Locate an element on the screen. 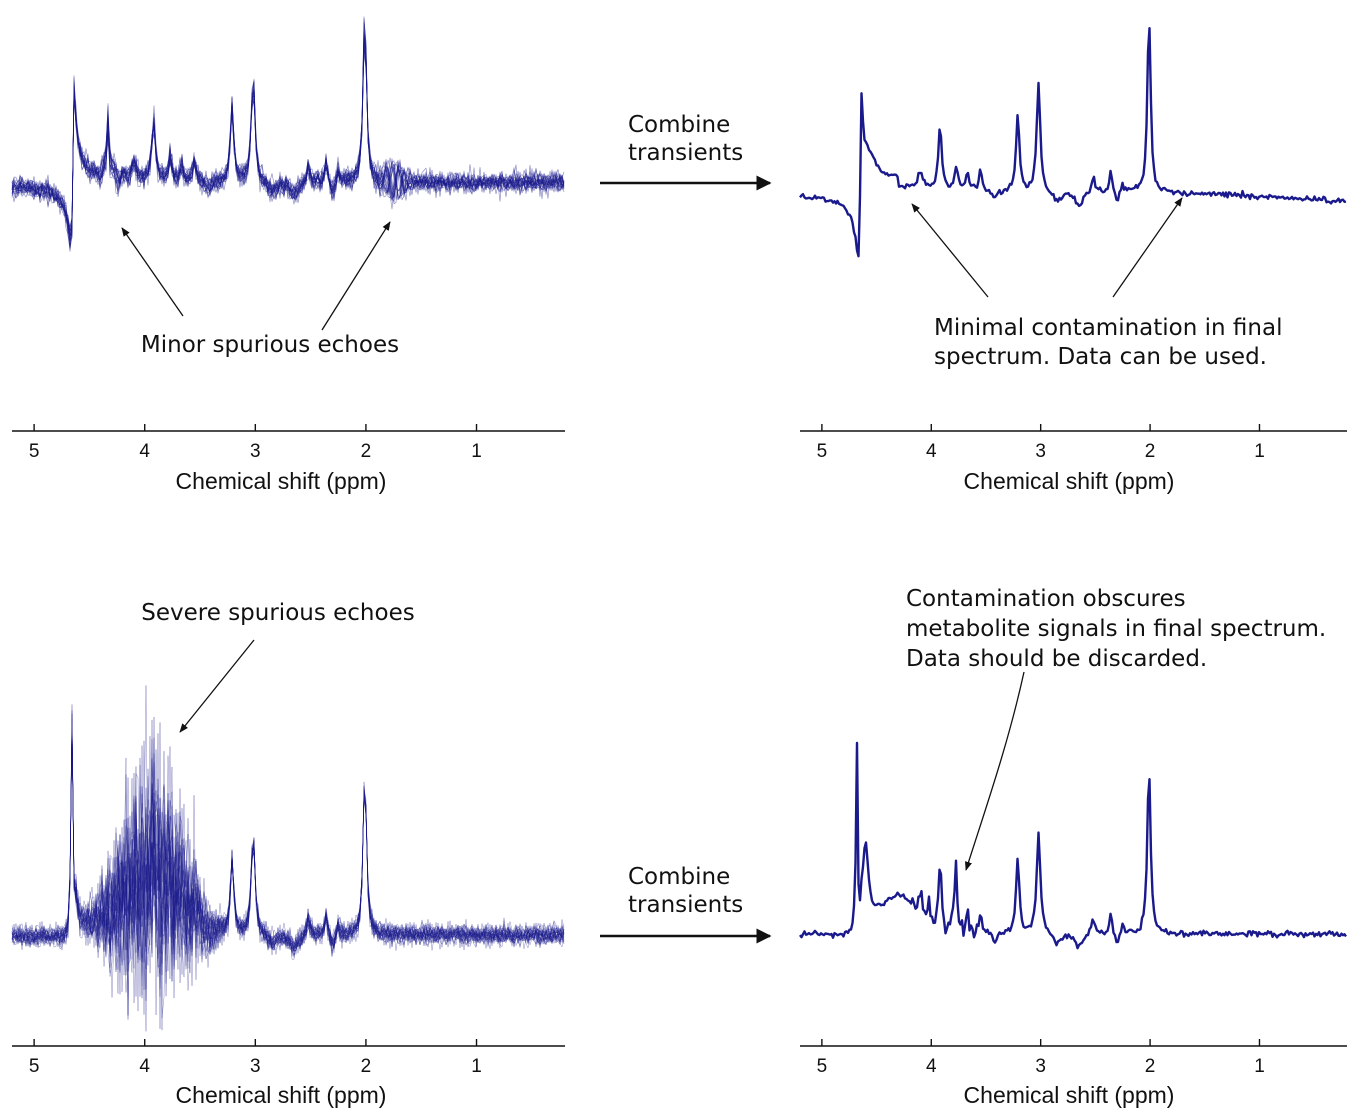  x-axis-top-left: 5 4 3 2 1 is located at coordinates (288, 443).